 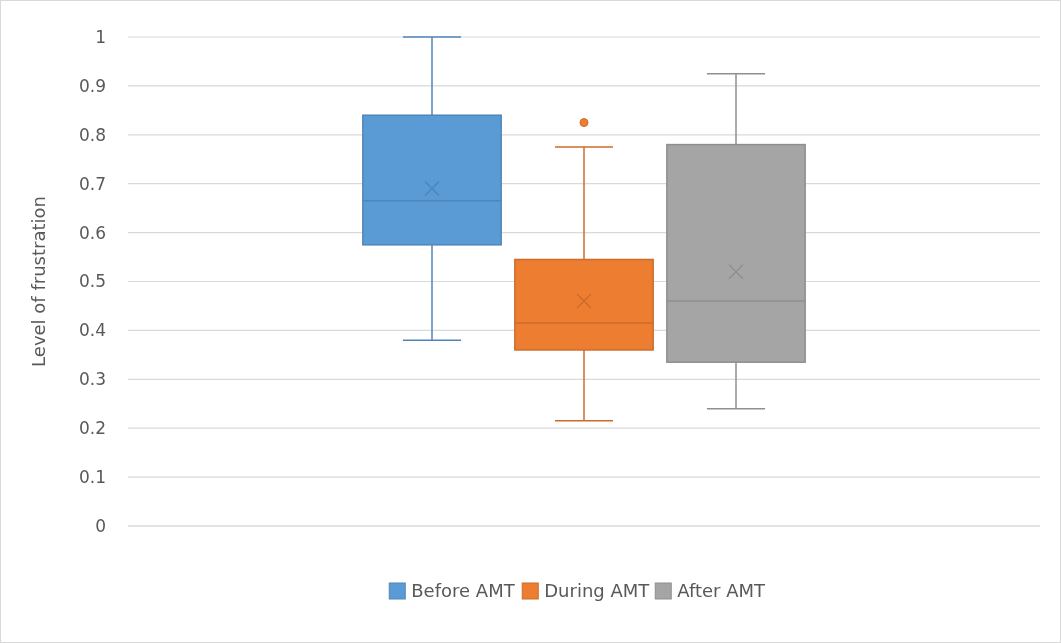 What do you see at coordinates (463, 591) in the screenshot?
I see `legend-label: Before AMT` at bounding box center [463, 591].